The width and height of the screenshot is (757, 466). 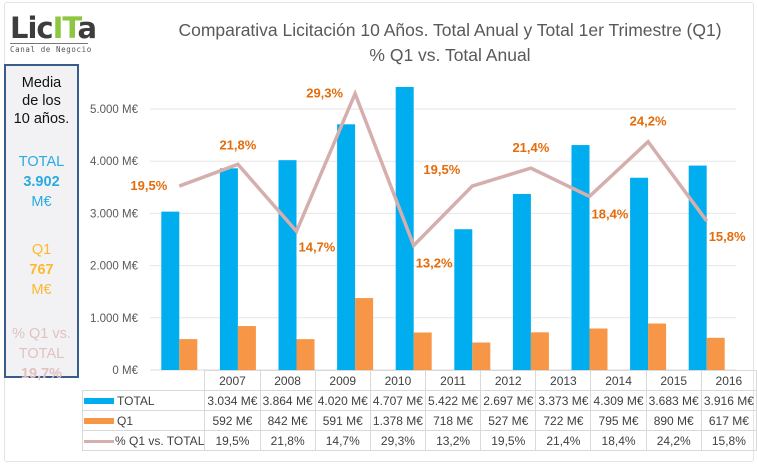 I want to click on year-header: 2010, so click(x=398, y=380).